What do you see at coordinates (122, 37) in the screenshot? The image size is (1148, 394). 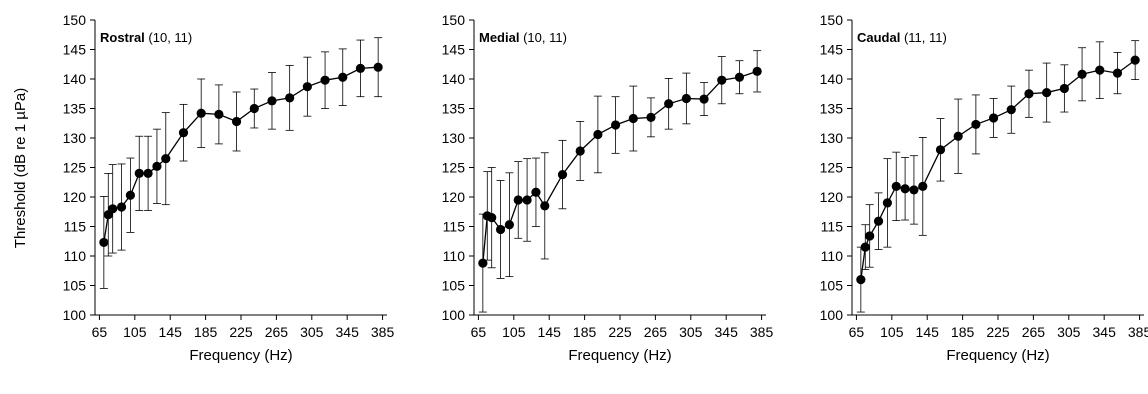 I see `panel-rostral-title-bold: Rostral` at bounding box center [122, 37].